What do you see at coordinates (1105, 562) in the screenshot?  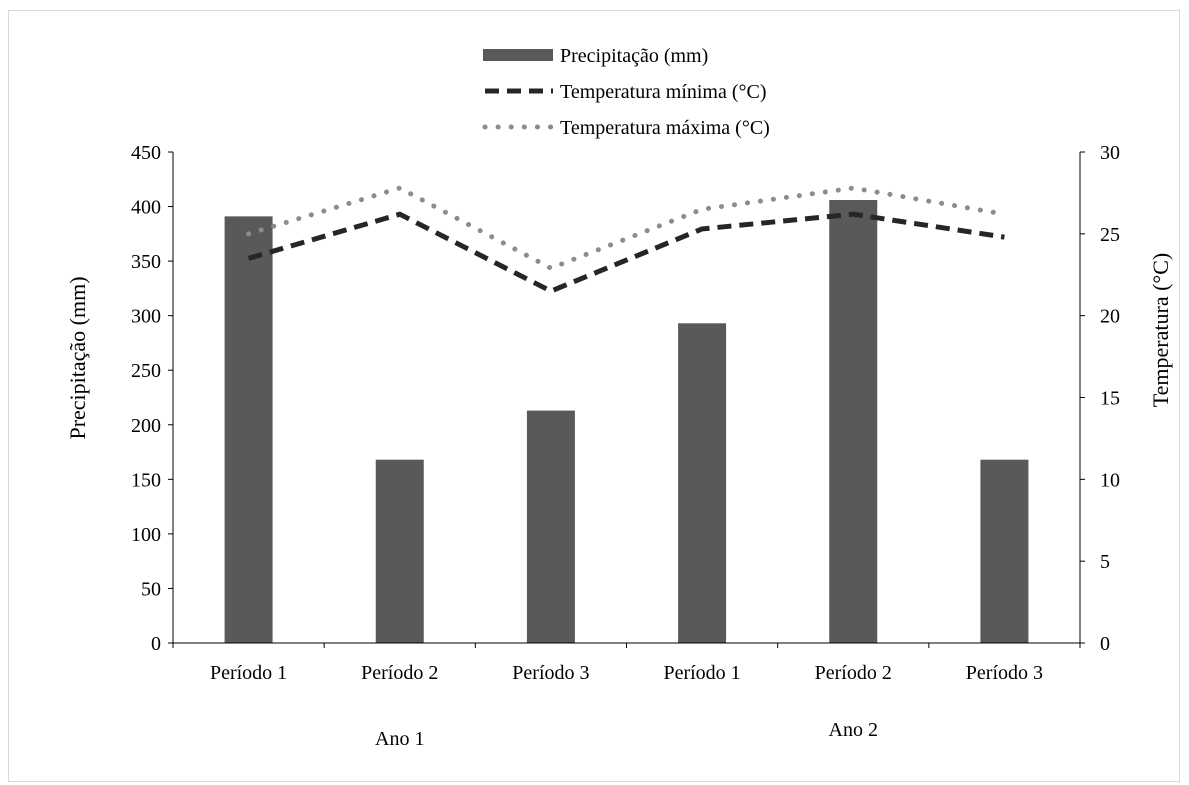 I see `y2-tick-label: 5` at bounding box center [1105, 562].